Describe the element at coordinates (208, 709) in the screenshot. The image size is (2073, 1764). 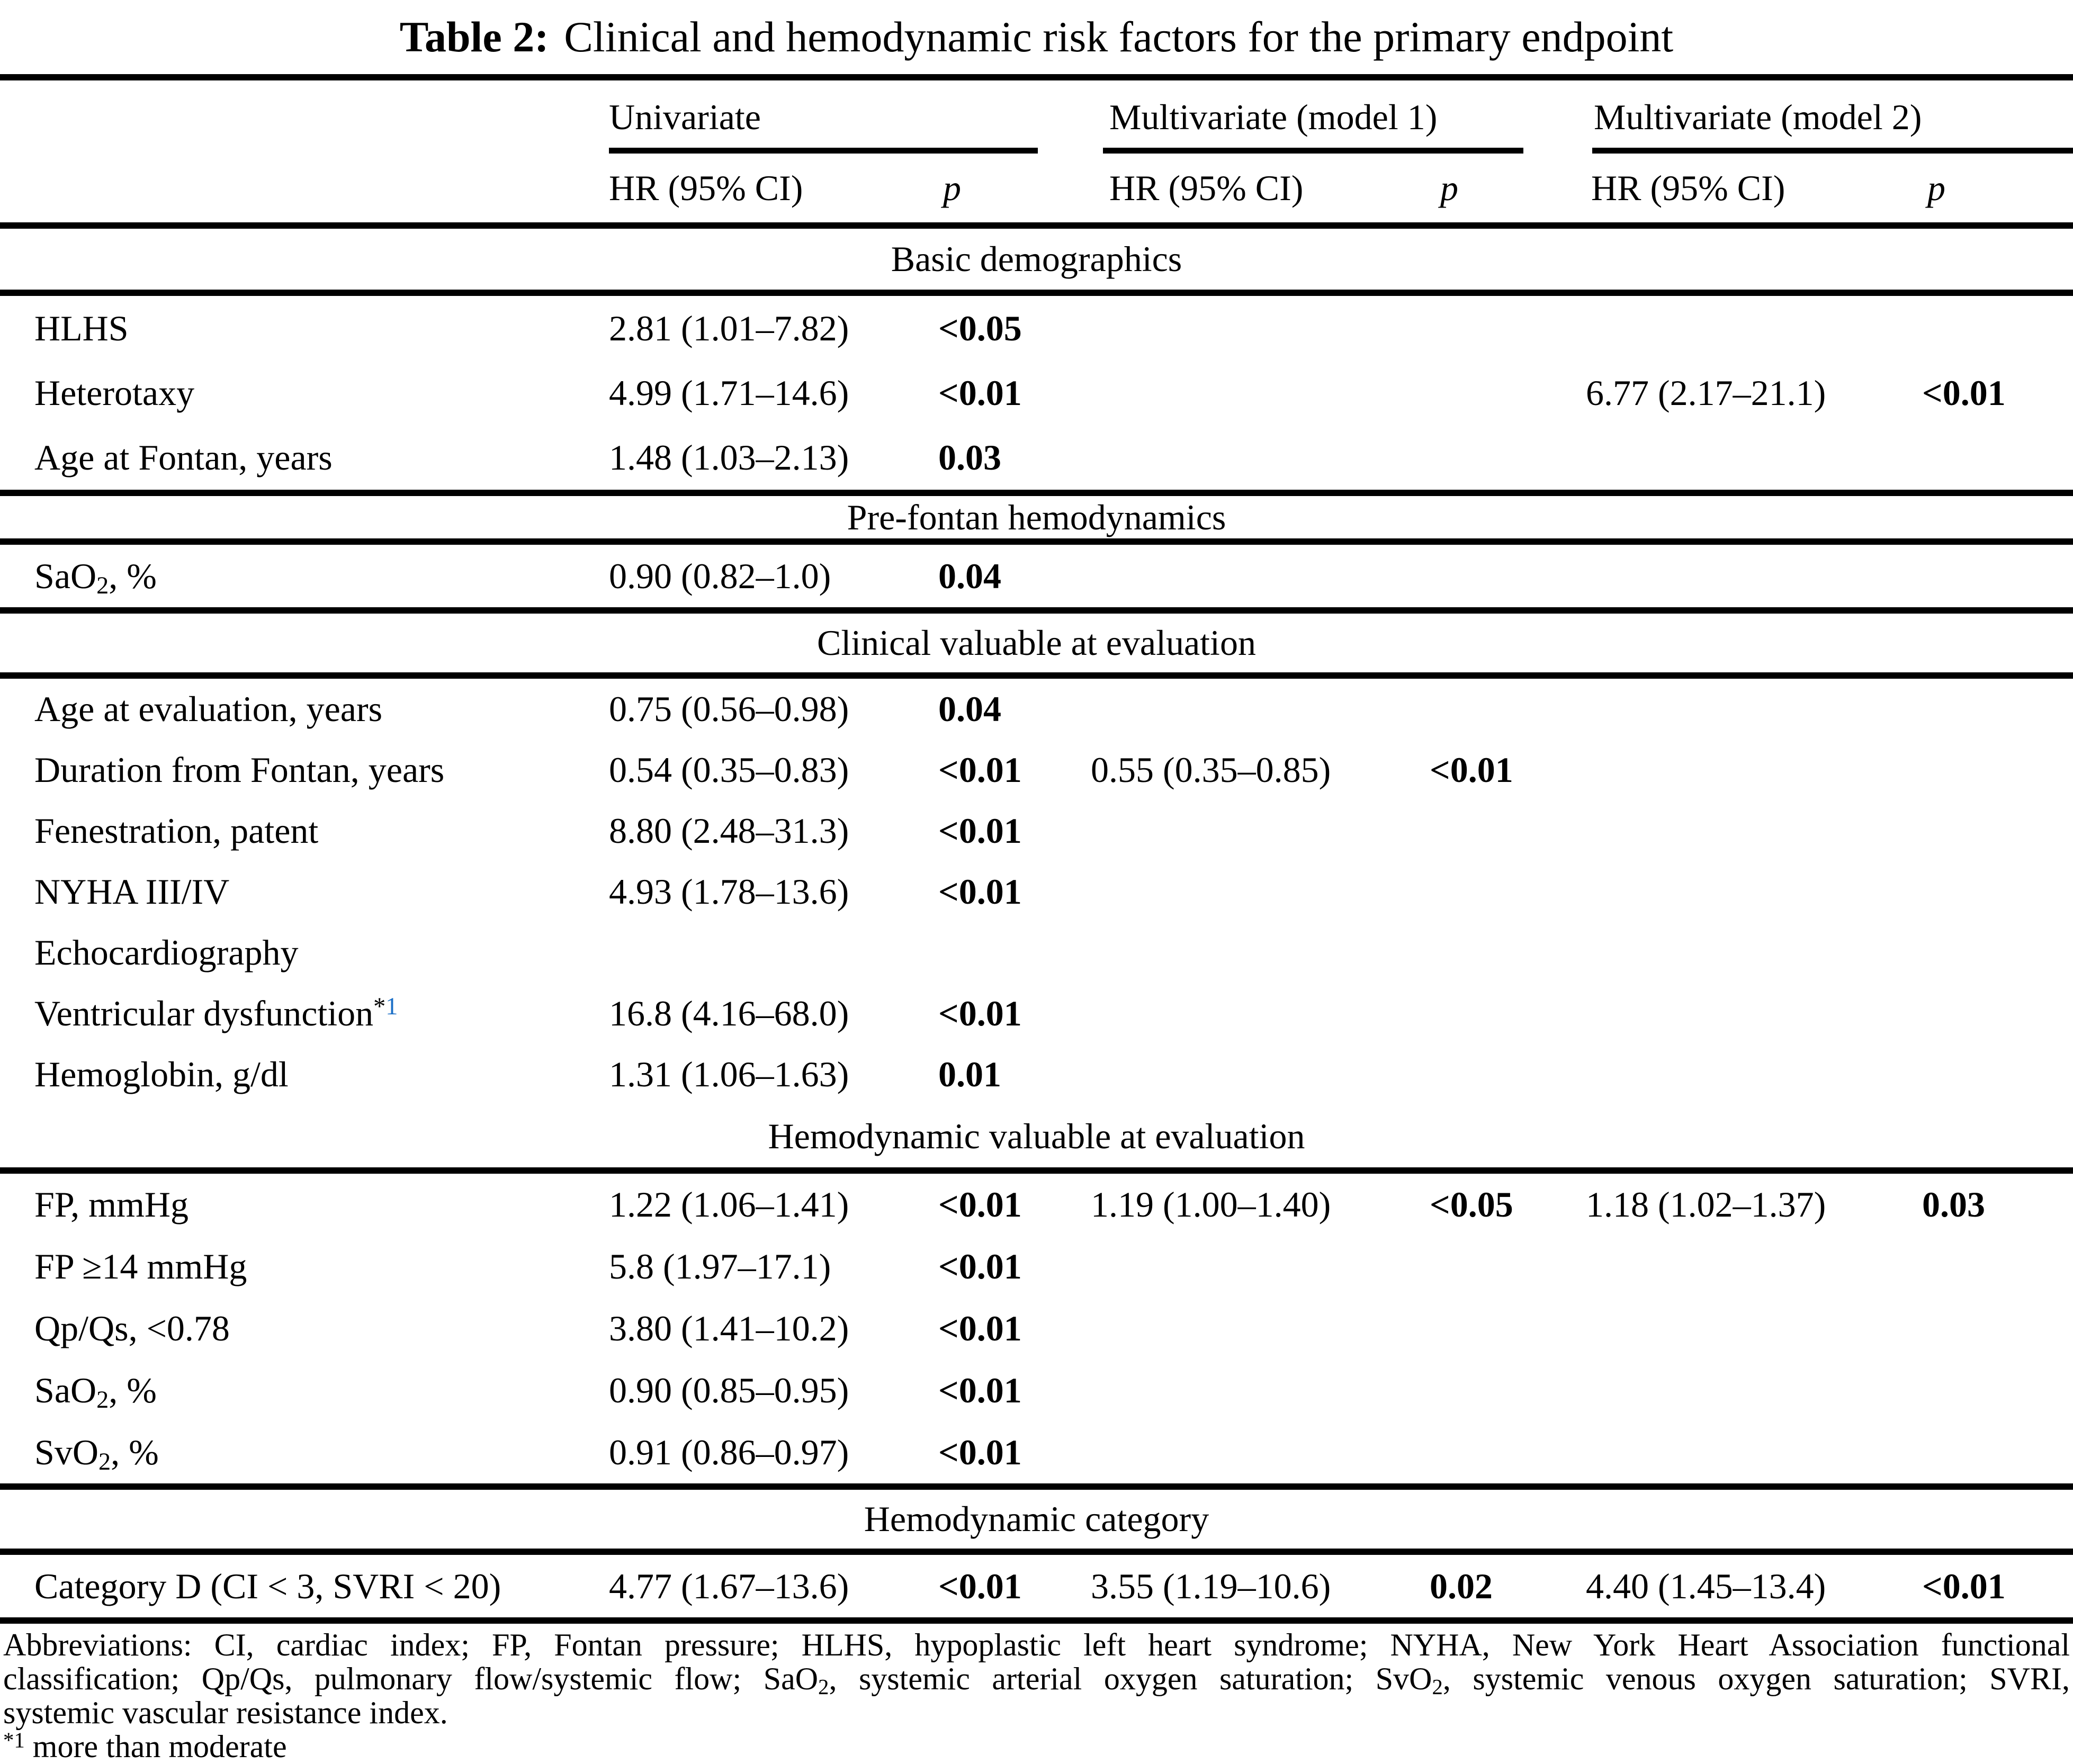
I see `row-label: Age at evaluation, years` at that location.